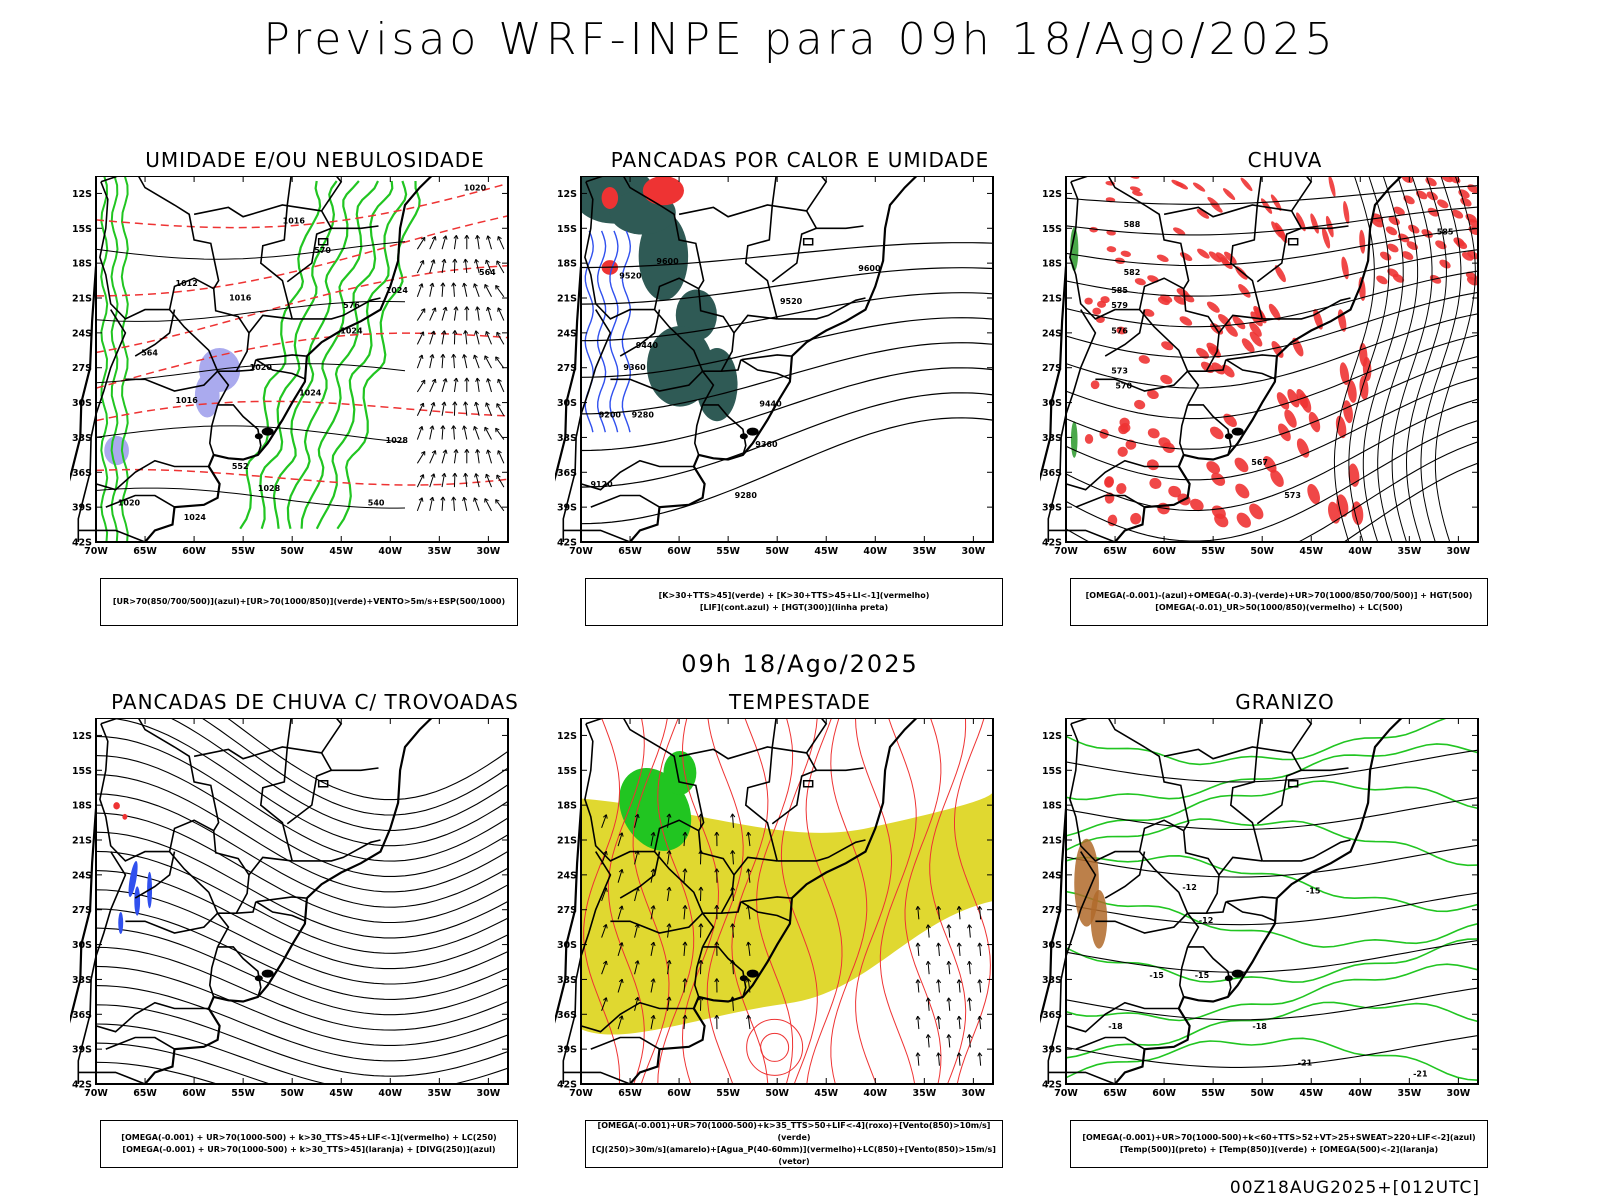 The image size is (1600, 1200). Describe the element at coordinates (808, 241) in the screenshot. I see `federal-district` at that location.